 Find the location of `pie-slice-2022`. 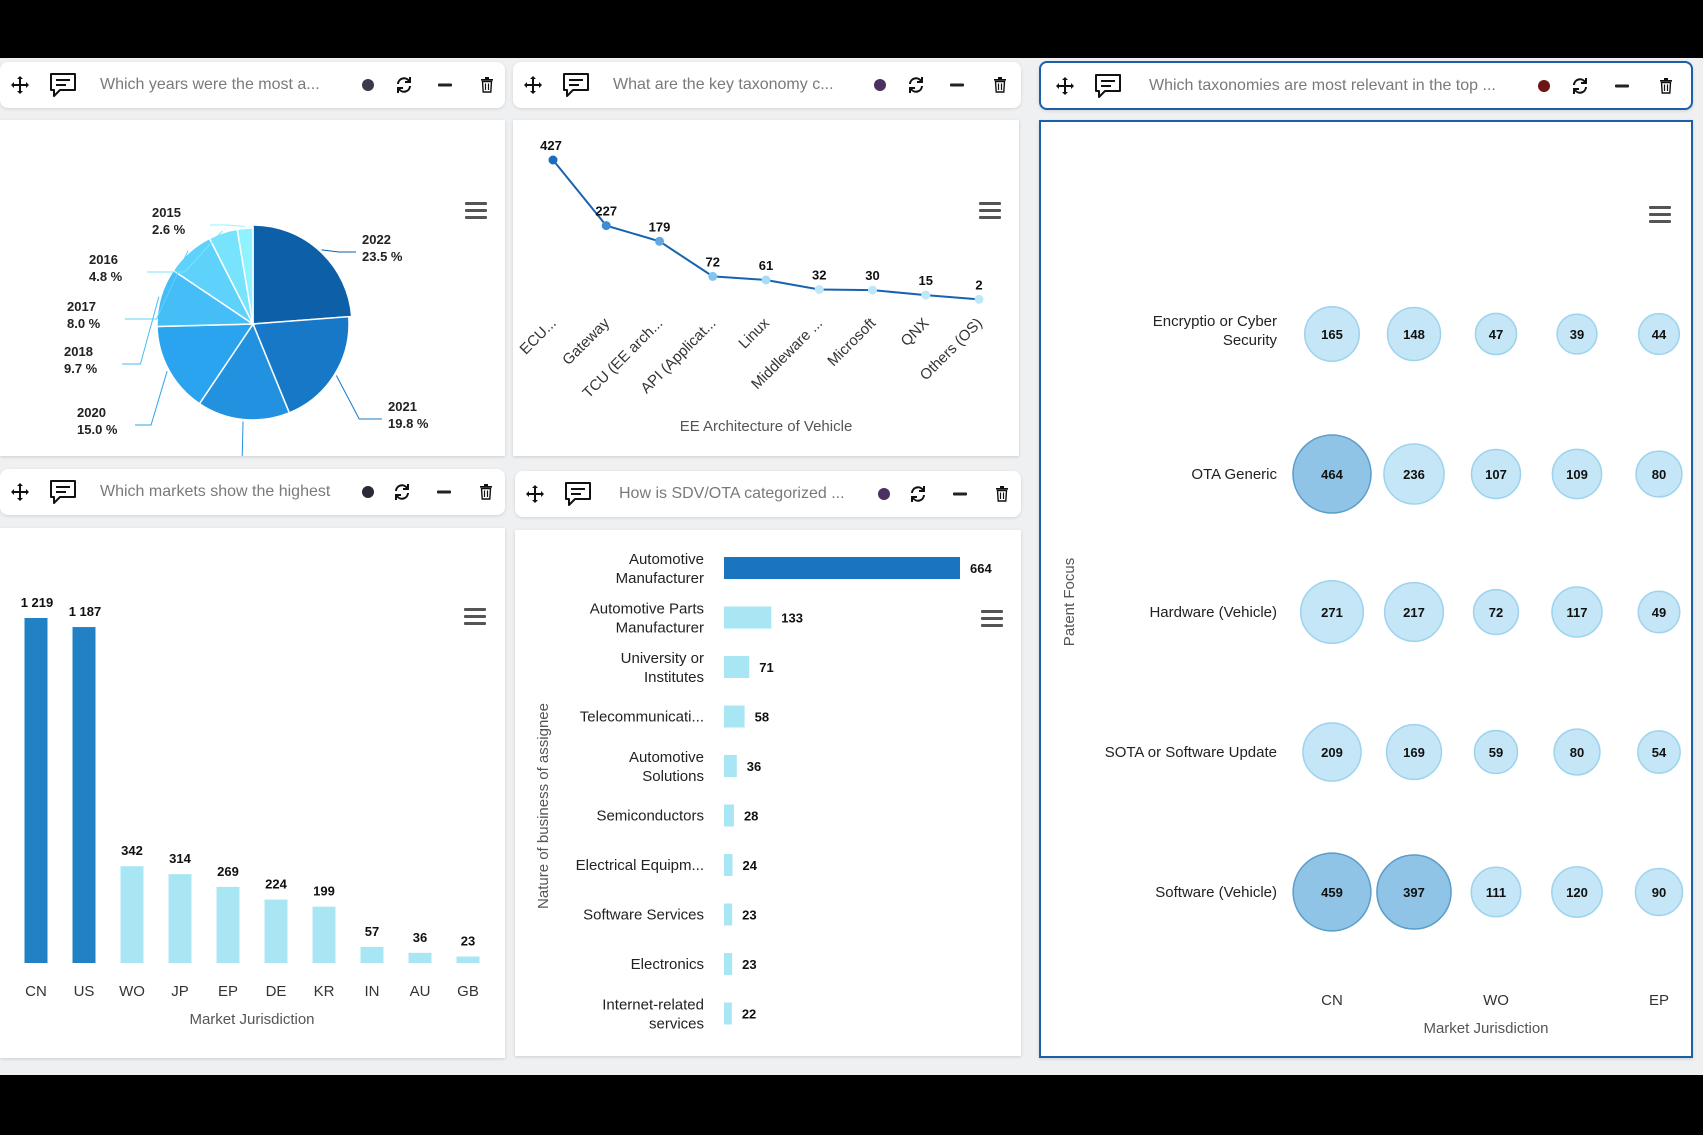

pie-slice-2022 is located at coordinates (302, 274).